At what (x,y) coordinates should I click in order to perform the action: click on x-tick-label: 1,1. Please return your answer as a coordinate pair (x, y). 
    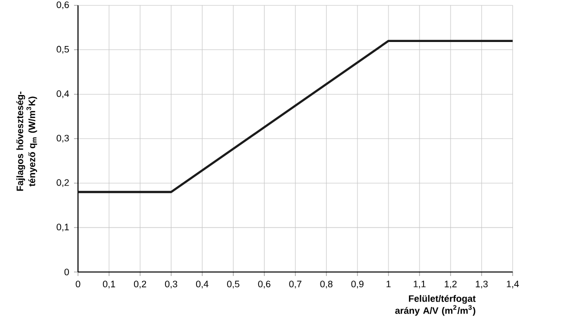
    Looking at the image, I should click on (420, 284).